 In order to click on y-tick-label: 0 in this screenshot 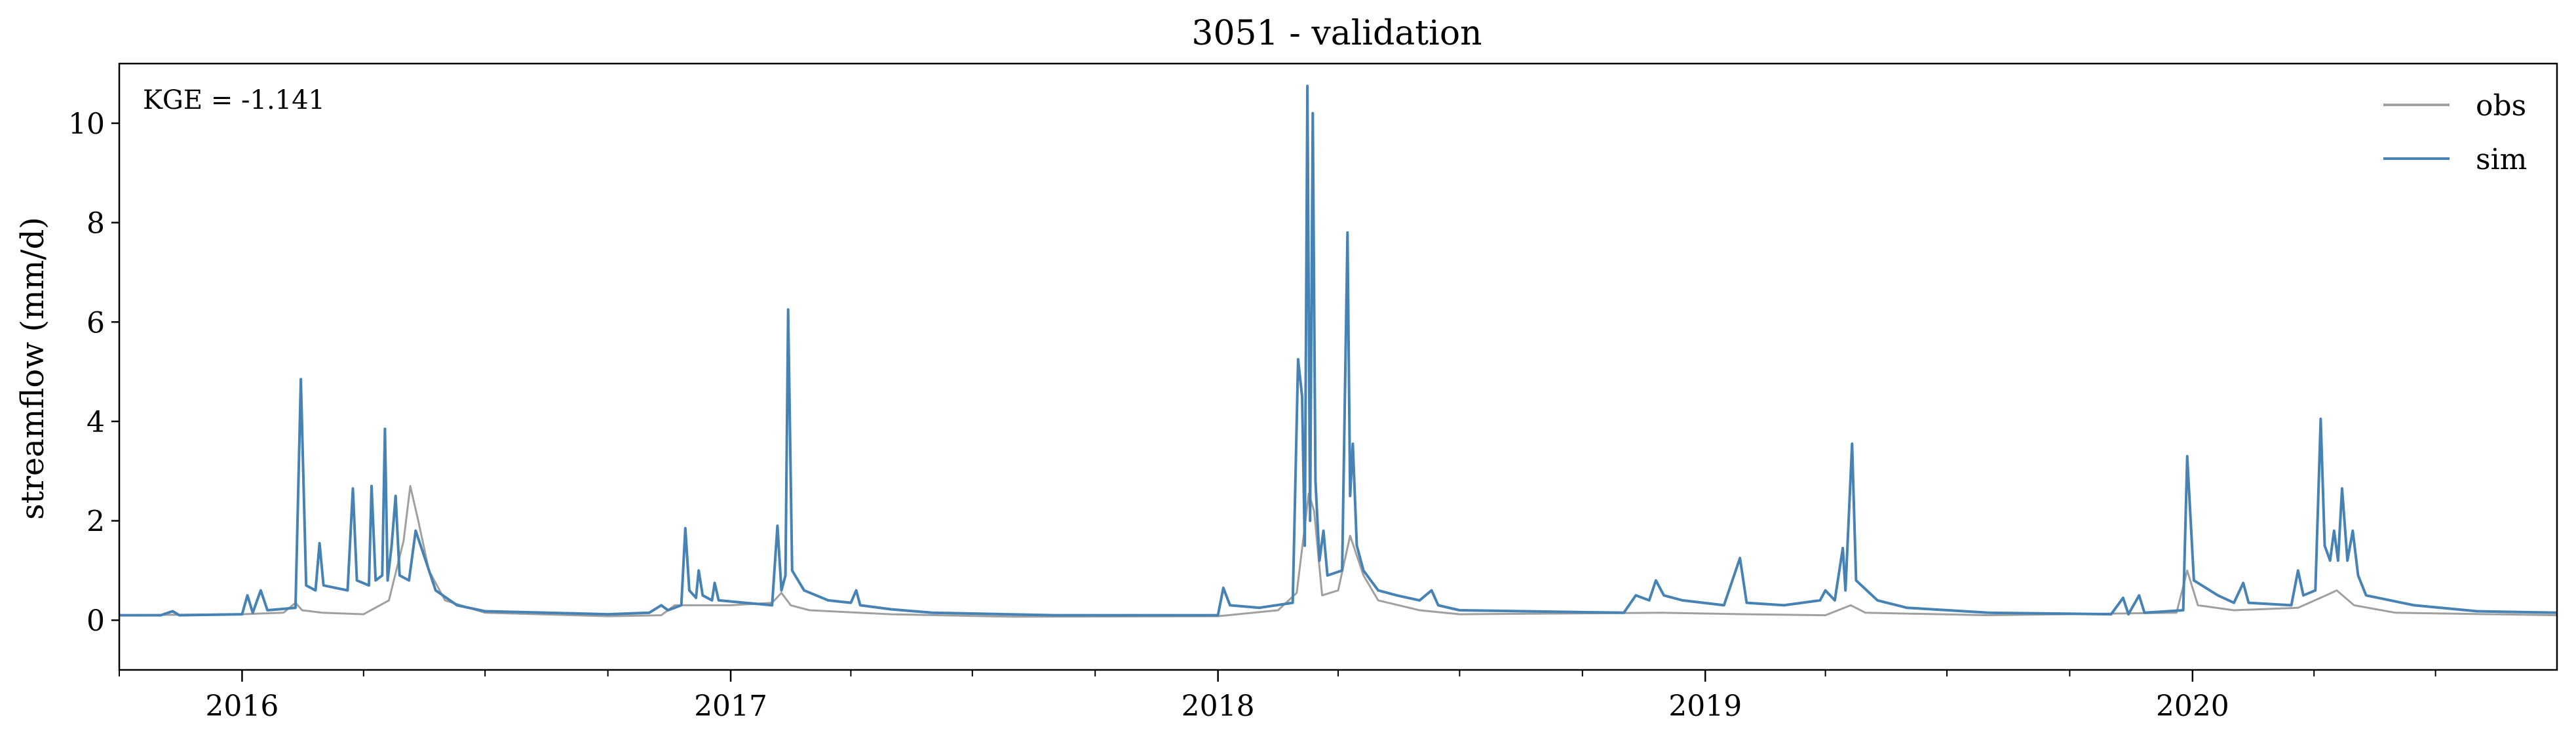, I will do `click(96, 621)`.